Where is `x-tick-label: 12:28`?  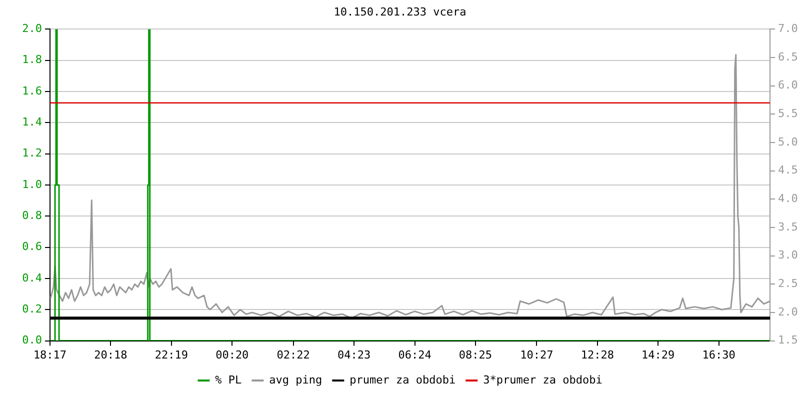 x-tick-label: 12:28 is located at coordinates (597, 355).